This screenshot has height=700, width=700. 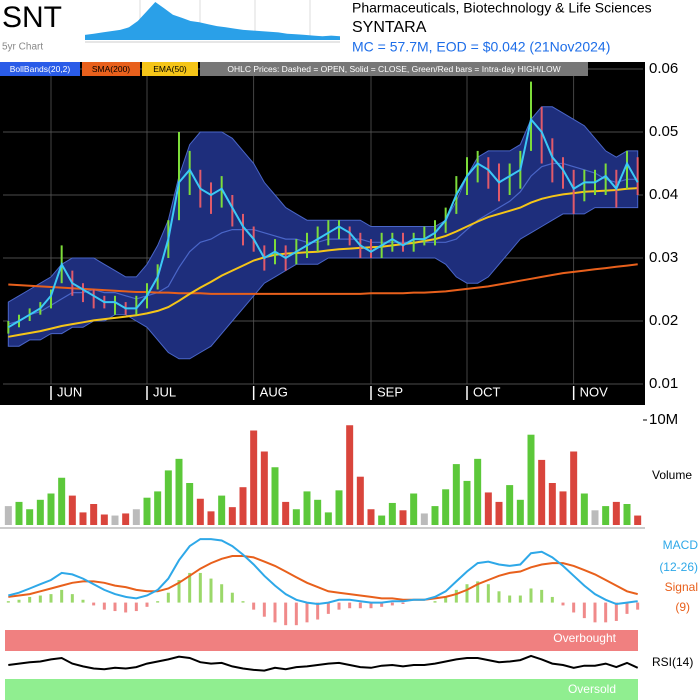 What do you see at coordinates (170, 69) in the screenshot?
I see `legend-label: EMA(50)` at bounding box center [170, 69].